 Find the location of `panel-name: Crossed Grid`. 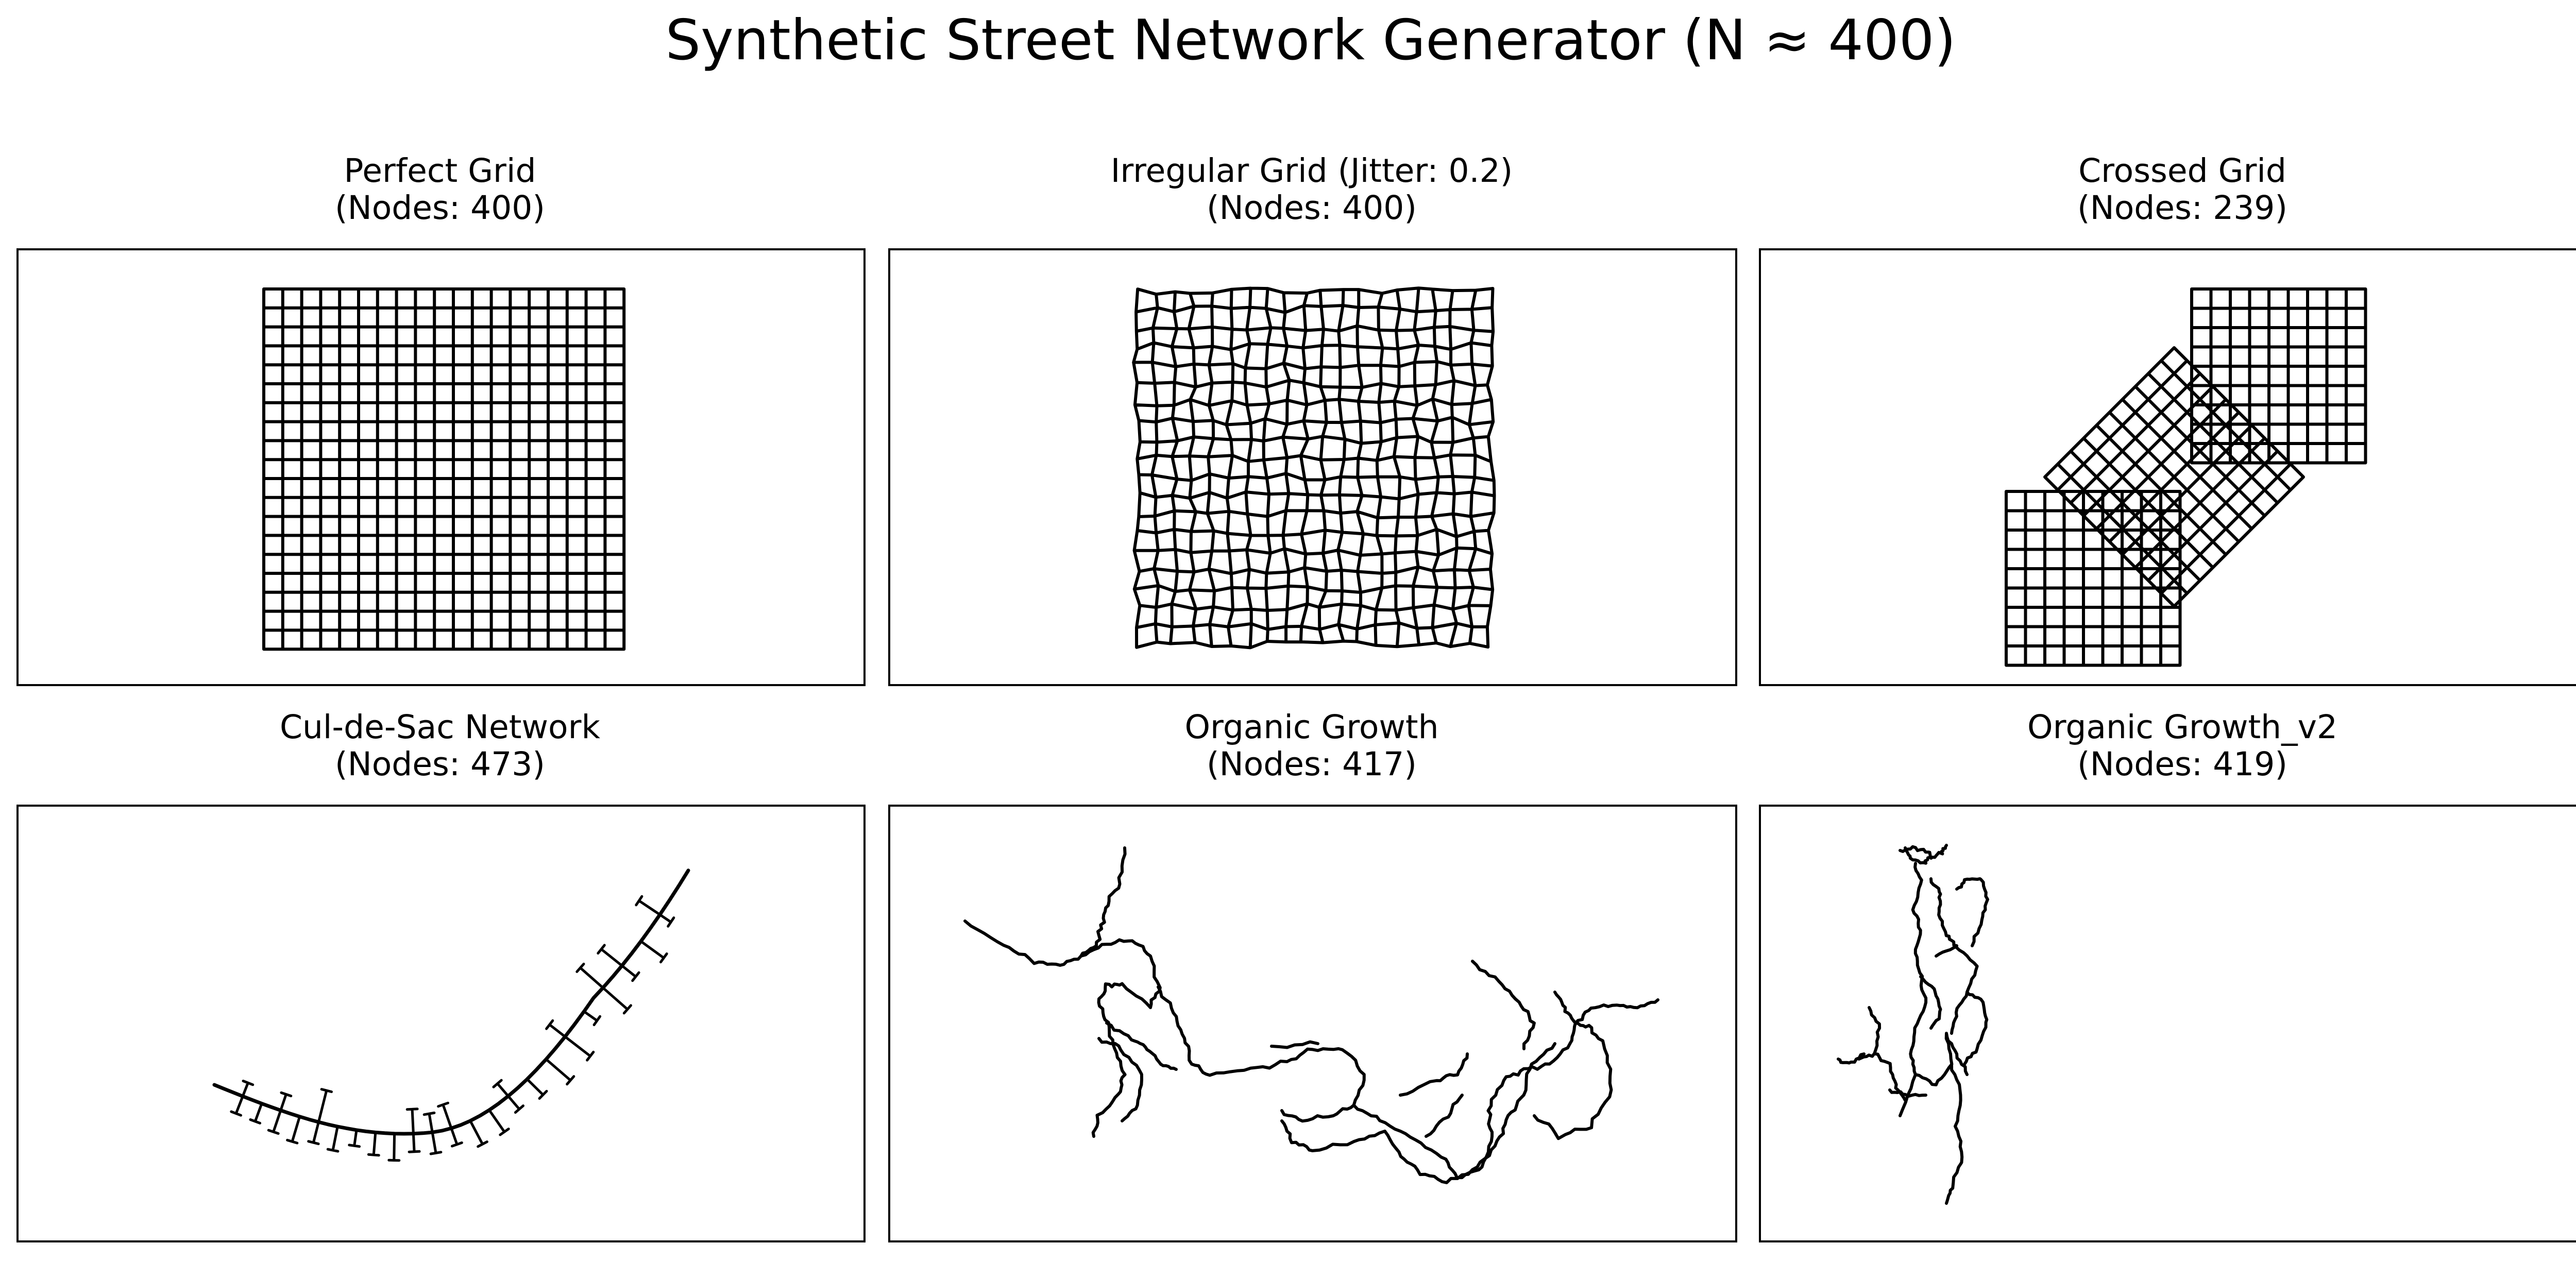

panel-name: Crossed Grid is located at coordinates (2182, 171).